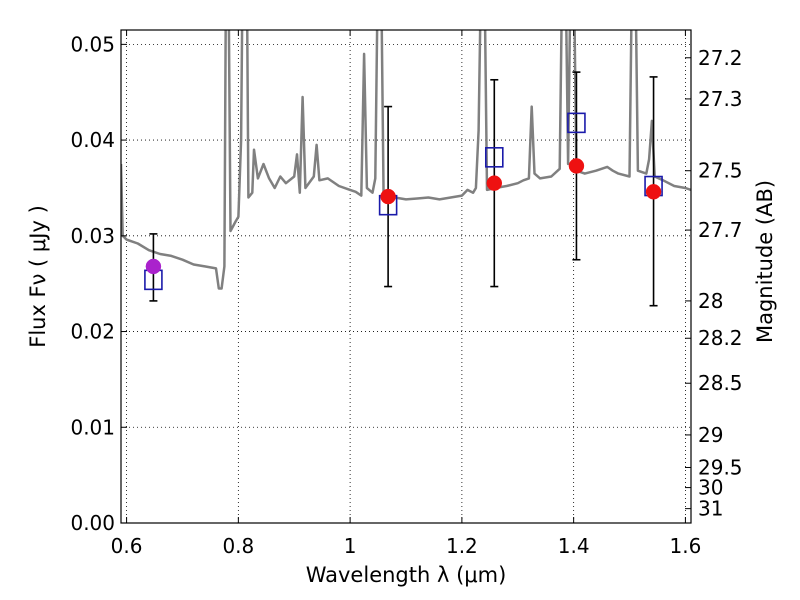 This screenshot has width=800, height=600. What do you see at coordinates (710, 301) in the screenshot?
I see `y2-tick-label: 28` at bounding box center [710, 301].